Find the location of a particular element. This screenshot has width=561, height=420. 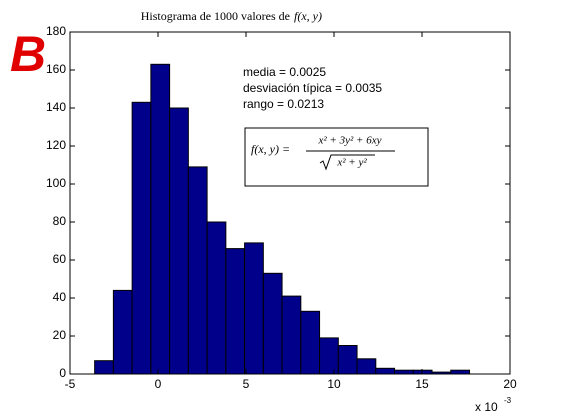

y-tick-label: 40 is located at coordinates (60, 297).